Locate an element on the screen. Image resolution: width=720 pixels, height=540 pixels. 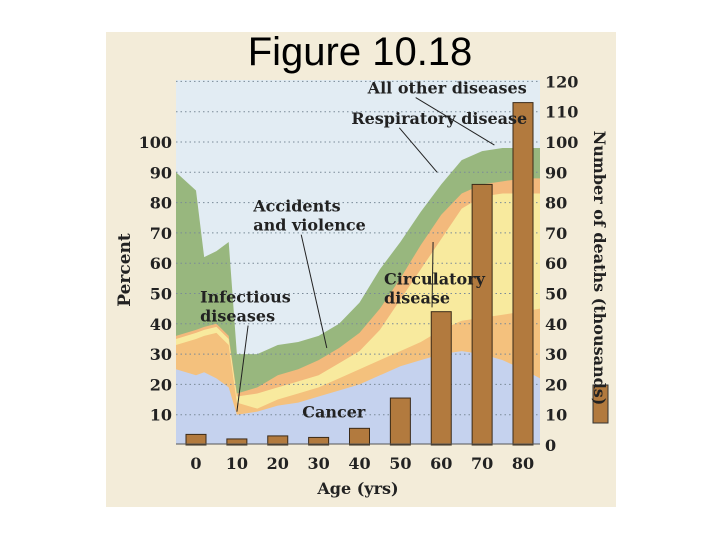
y-right-tick-label: 10 is located at coordinates (556, 415).